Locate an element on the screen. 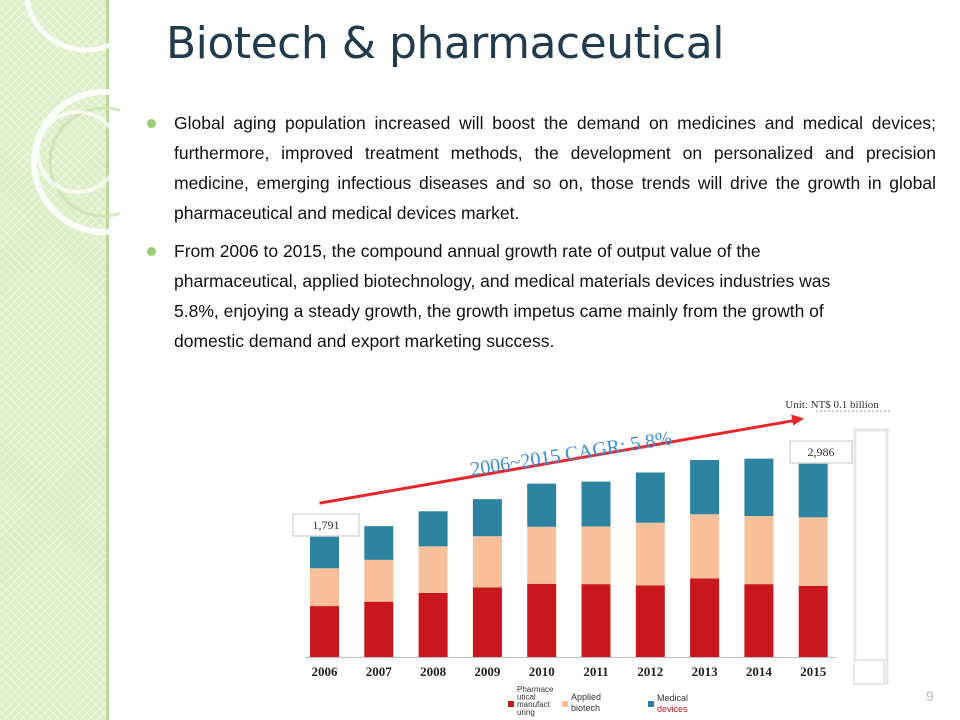 This screenshot has height=720, width=960. slide-title: Biotech & pharmaceutical is located at coordinates (445, 43).